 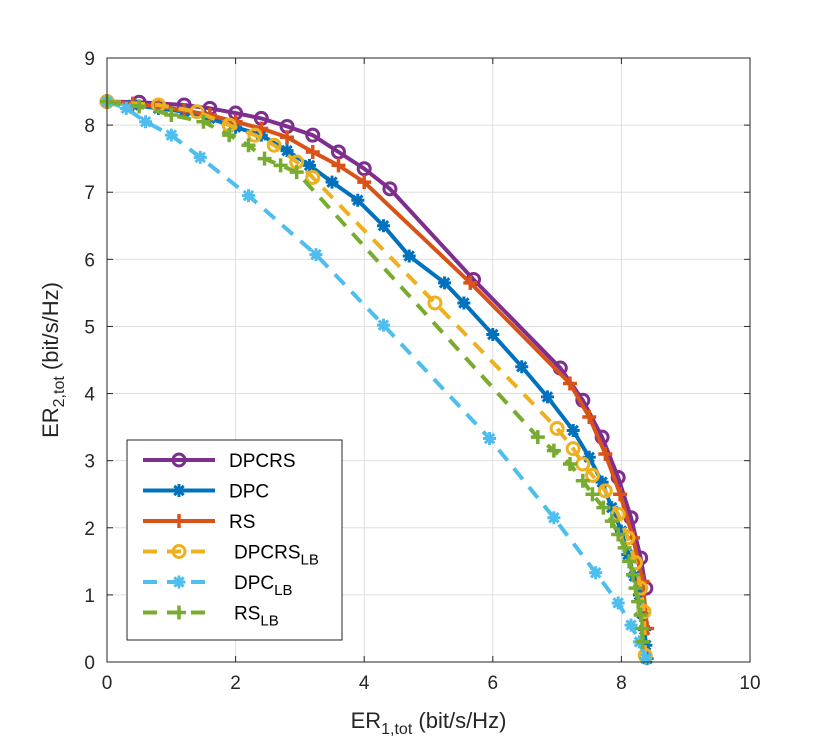 What do you see at coordinates (211, 617) in the screenshot?
I see `legend-entry-rs-lb: RSLB` at bounding box center [211, 617].